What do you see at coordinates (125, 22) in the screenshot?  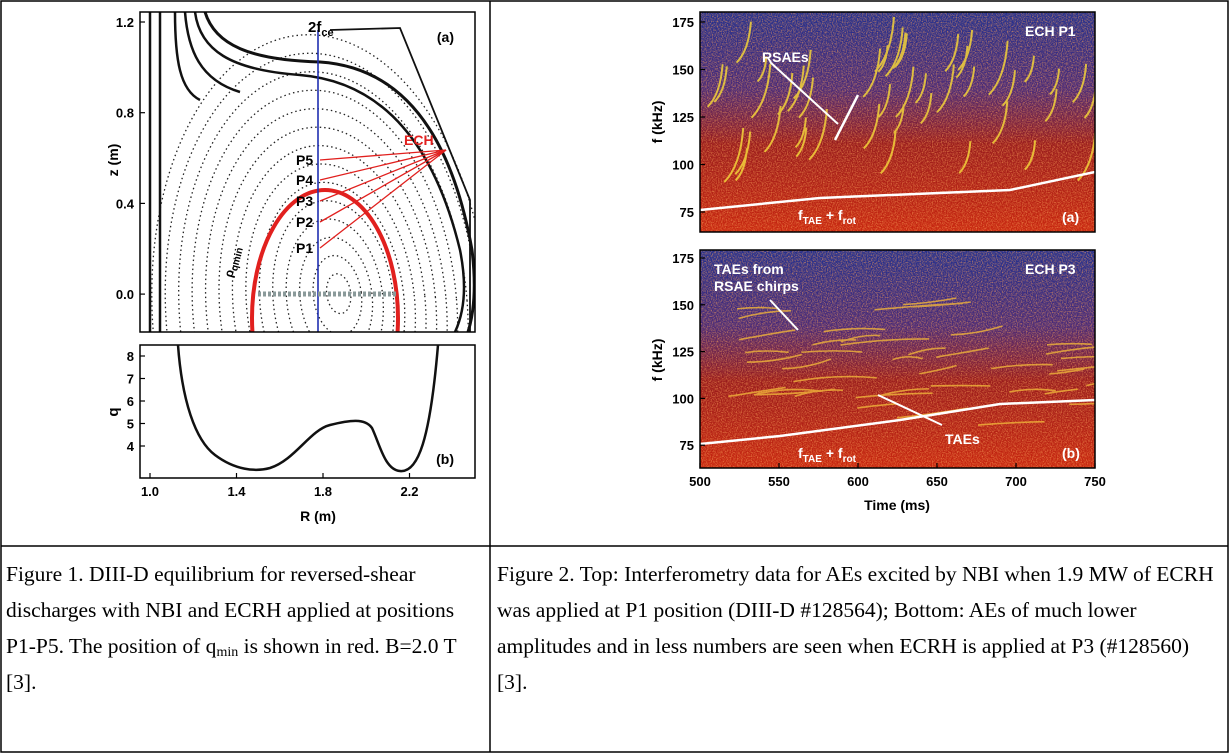 I see `y-tick-label: 1.2` at bounding box center [125, 22].